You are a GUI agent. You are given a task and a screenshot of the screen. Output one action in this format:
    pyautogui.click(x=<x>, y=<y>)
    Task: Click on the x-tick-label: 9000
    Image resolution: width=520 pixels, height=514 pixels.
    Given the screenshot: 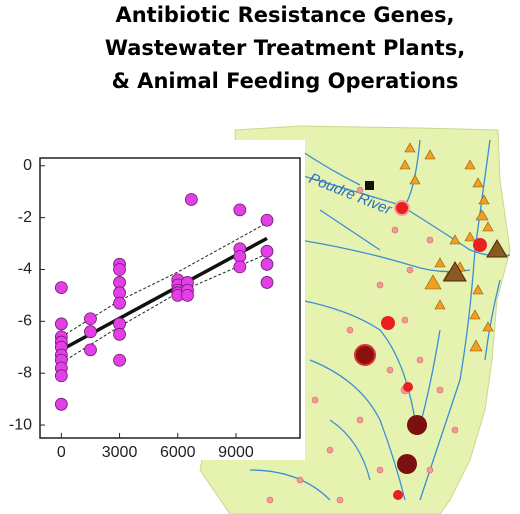 What is the action you would take?
    pyautogui.click(x=236, y=452)
    